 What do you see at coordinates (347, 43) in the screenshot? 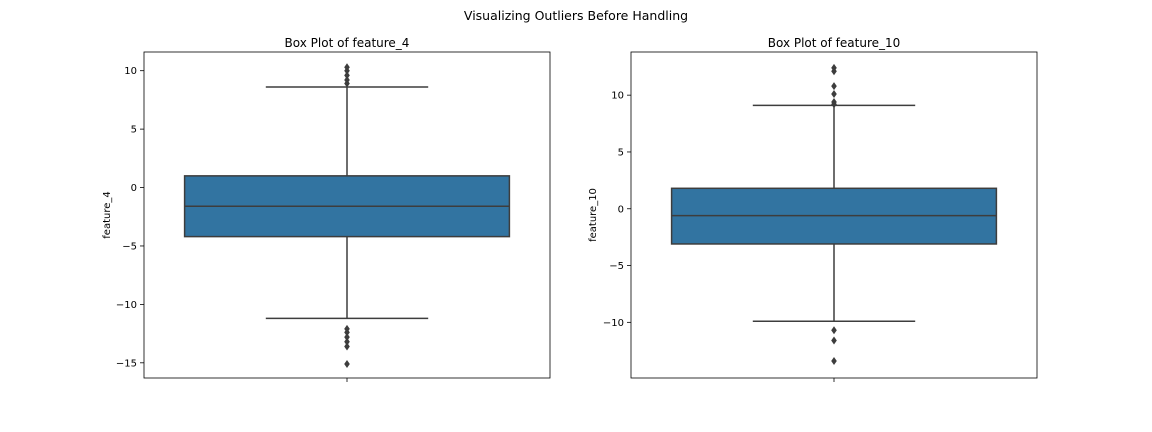
I see `chart-title: Box Plot of feature_4` at bounding box center [347, 43].